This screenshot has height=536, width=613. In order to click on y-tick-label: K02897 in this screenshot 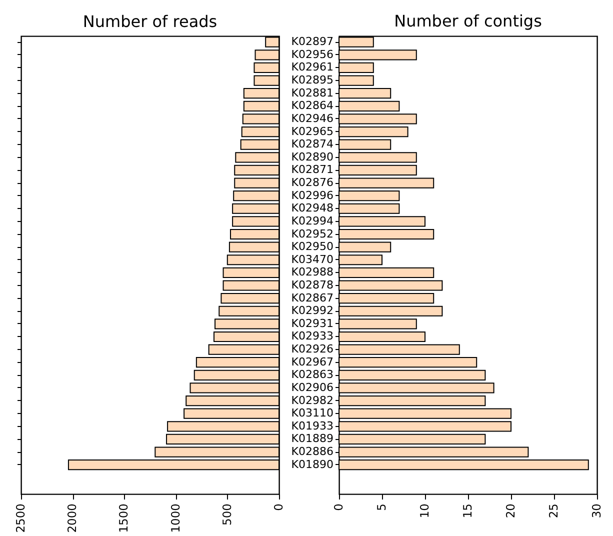, I will do `click(312, 41)`.